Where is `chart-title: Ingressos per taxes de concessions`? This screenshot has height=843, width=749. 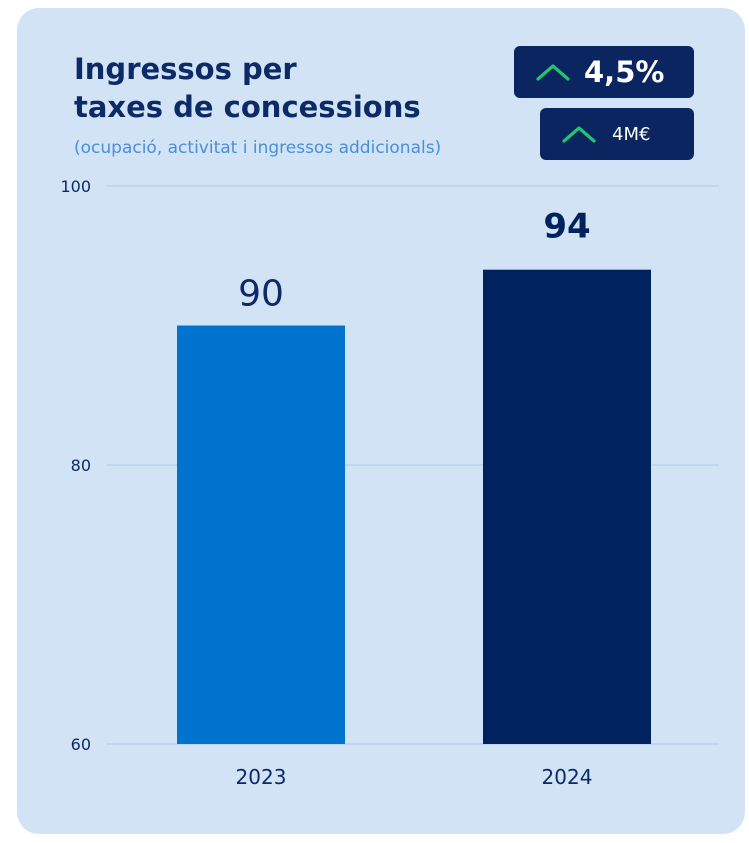
chart-title: Ingressos per taxes de concessions is located at coordinates (247, 88).